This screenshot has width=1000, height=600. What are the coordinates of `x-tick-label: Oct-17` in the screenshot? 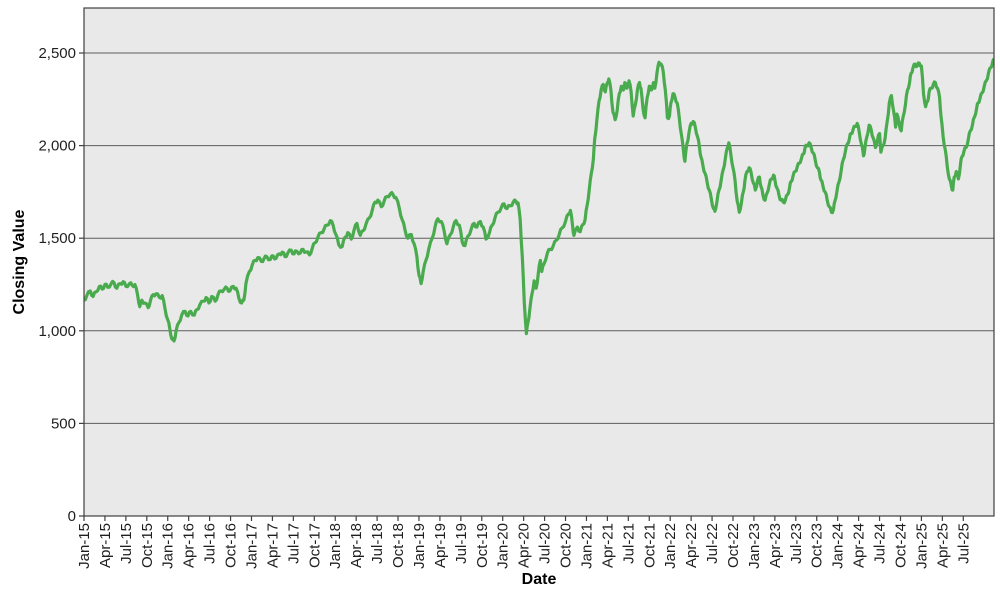 It's located at (314, 545).